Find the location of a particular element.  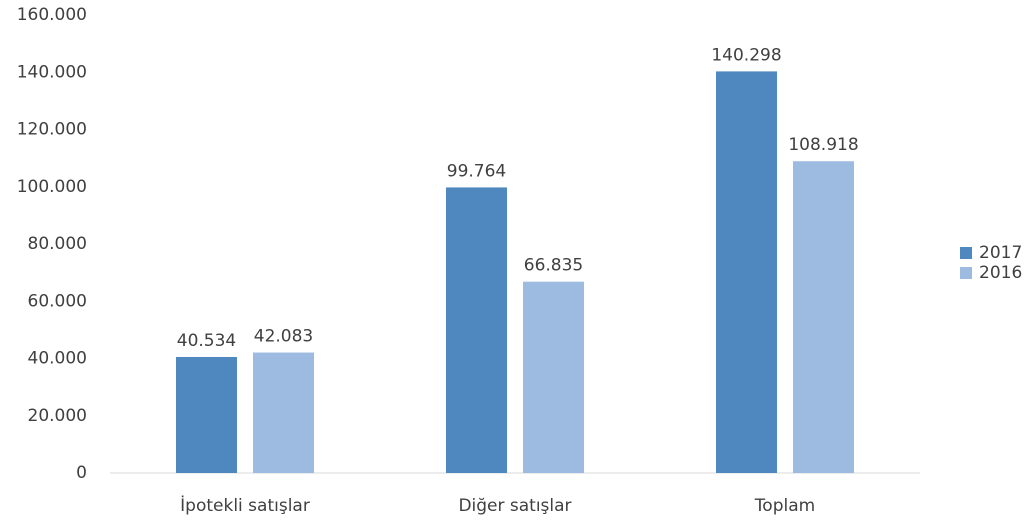

x-tick-label: Diğer satışlar is located at coordinates (514, 506).